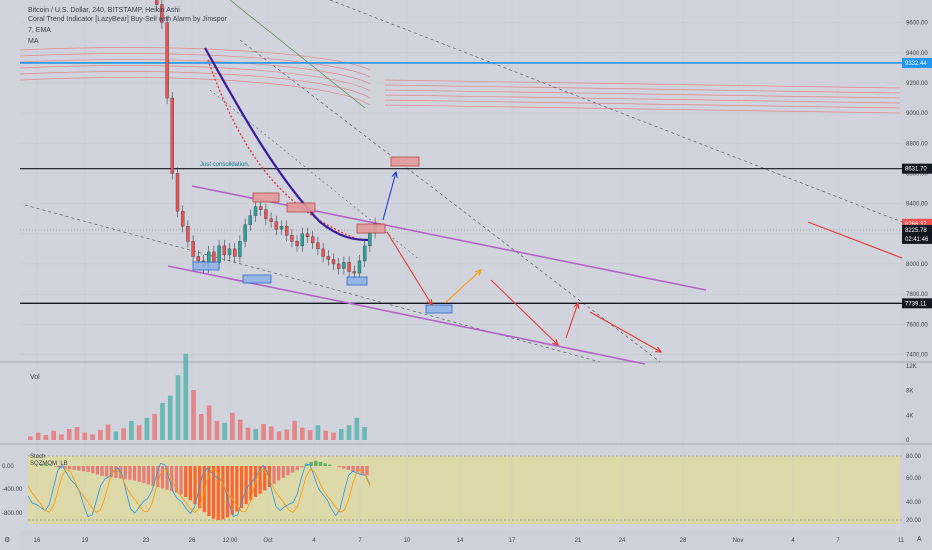  Describe the element at coordinates (357, 281) in the screenshot. I see `buy-zone-box` at that location.